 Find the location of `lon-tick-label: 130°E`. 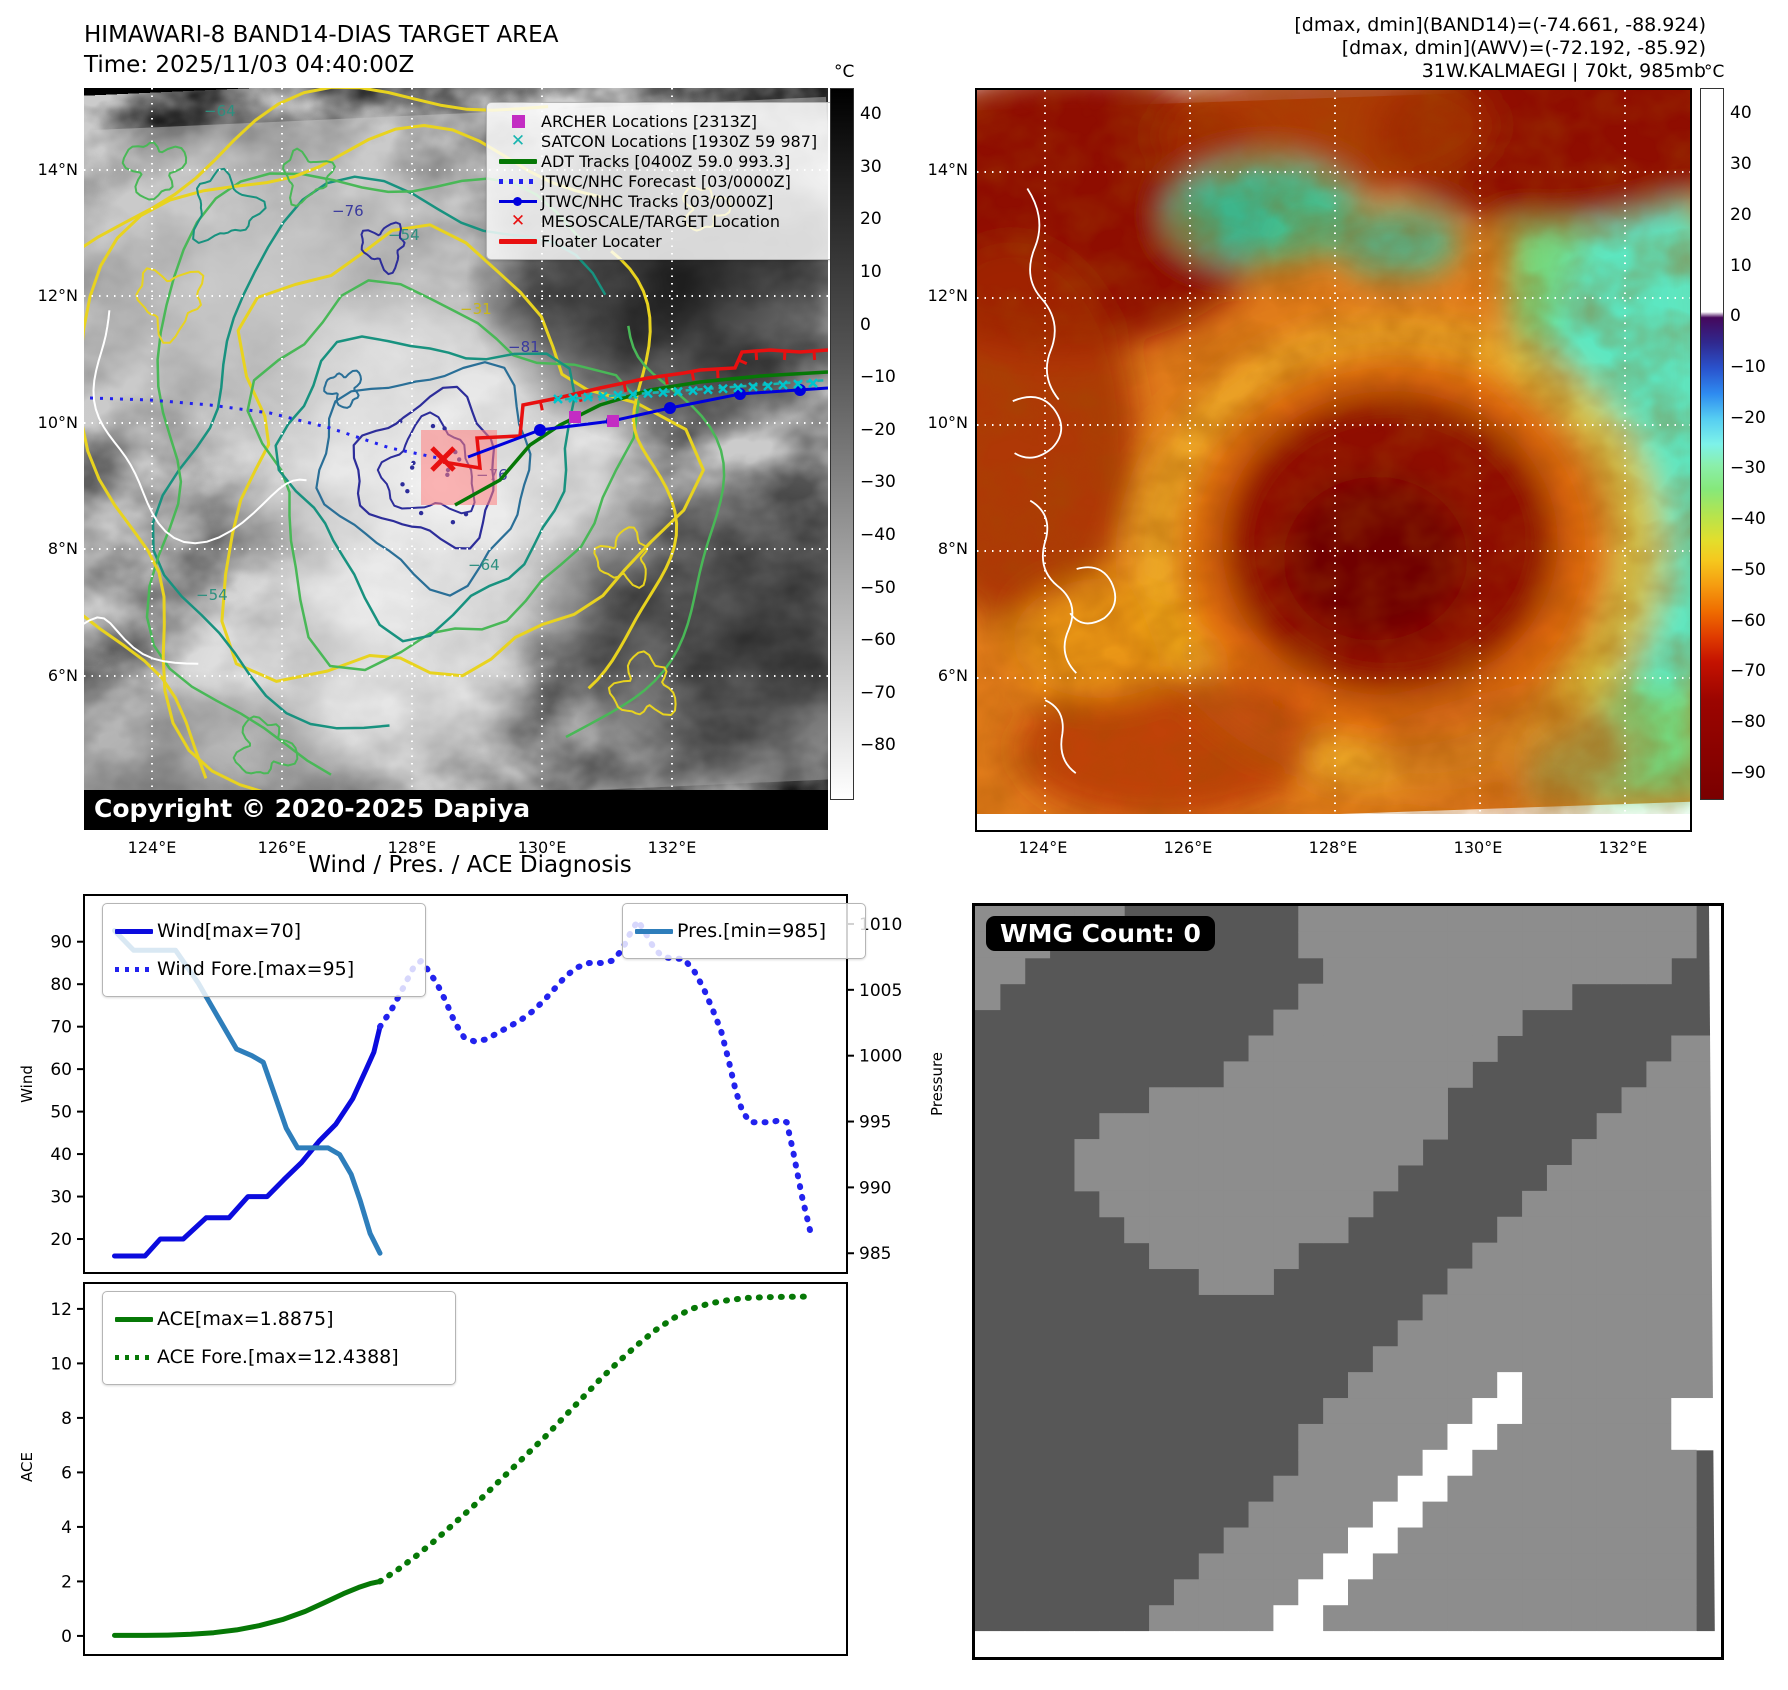

lon-tick-label: 130°E is located at coordinates (1478, 847).